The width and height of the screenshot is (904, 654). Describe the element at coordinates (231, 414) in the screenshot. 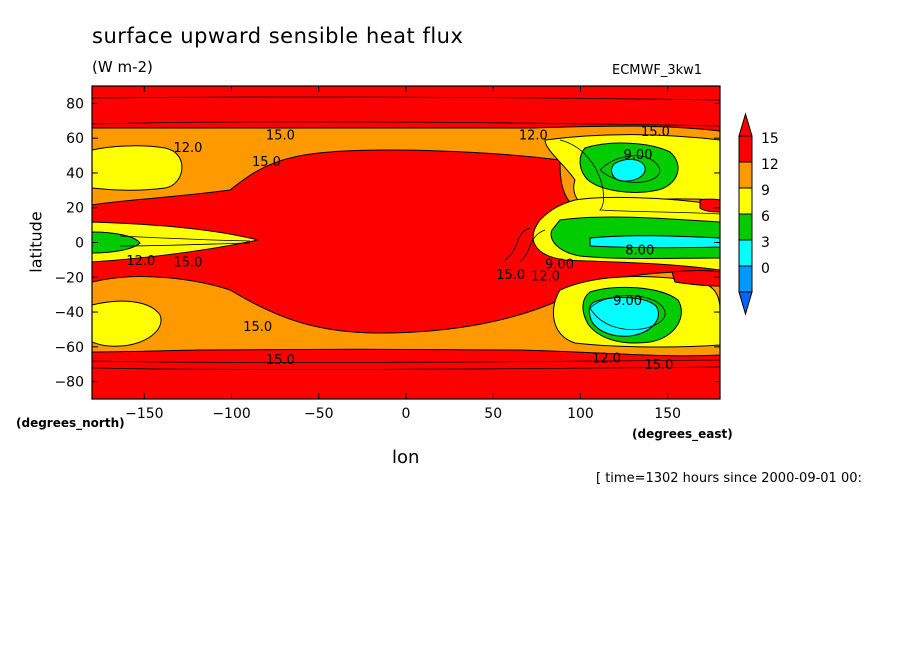

I see `x-tick-label: −100` at that location.